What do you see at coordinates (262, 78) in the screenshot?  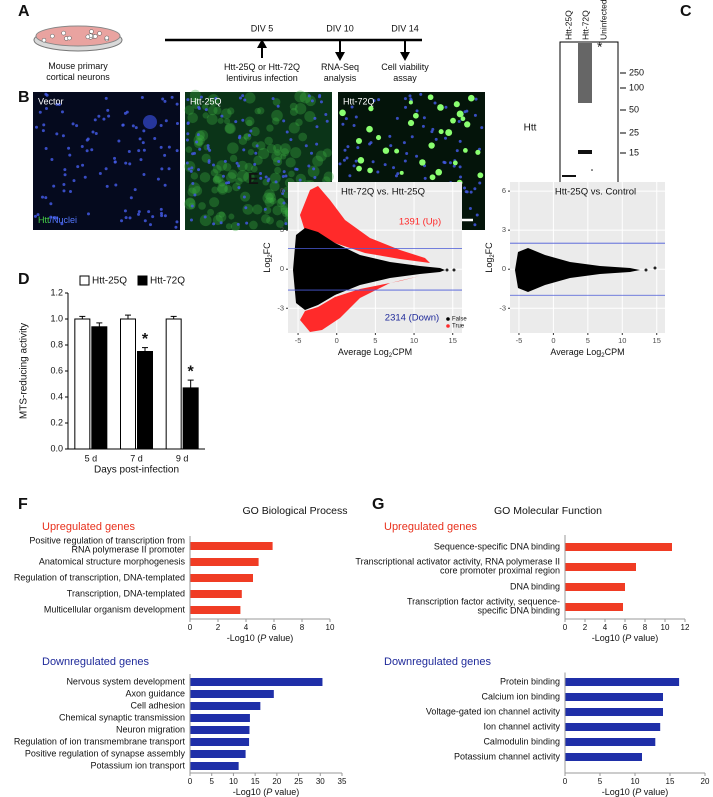 I see `step-event-line: lentivirus infection` at bounding box center [262, 78].